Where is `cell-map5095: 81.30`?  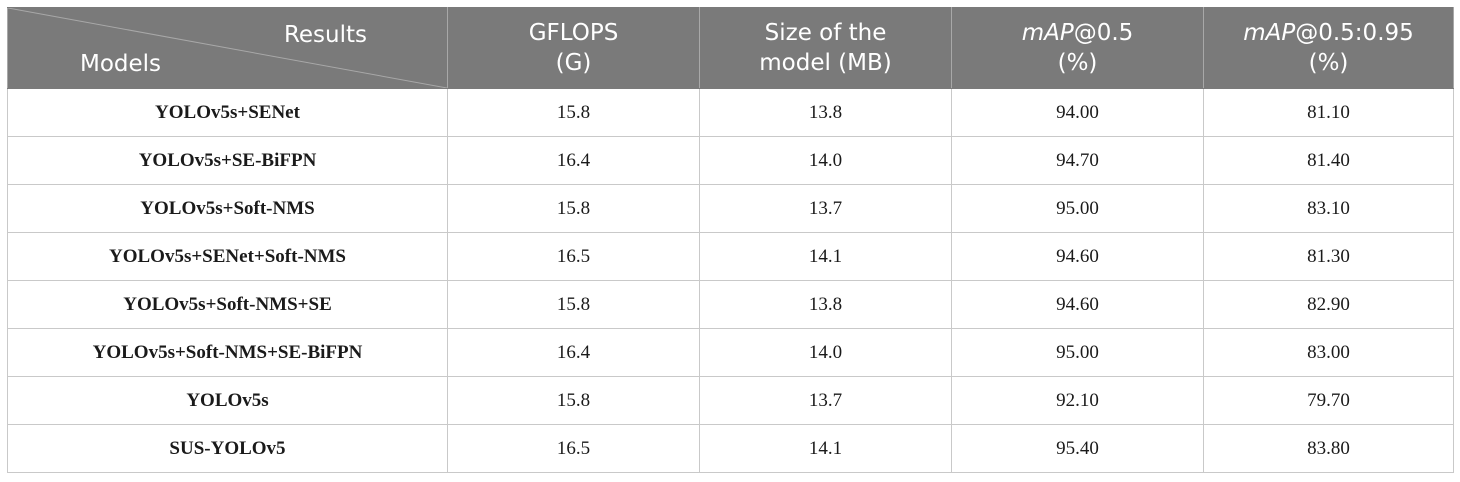 cell-map5095: 81.30 is located at coordinates (1328, 256).